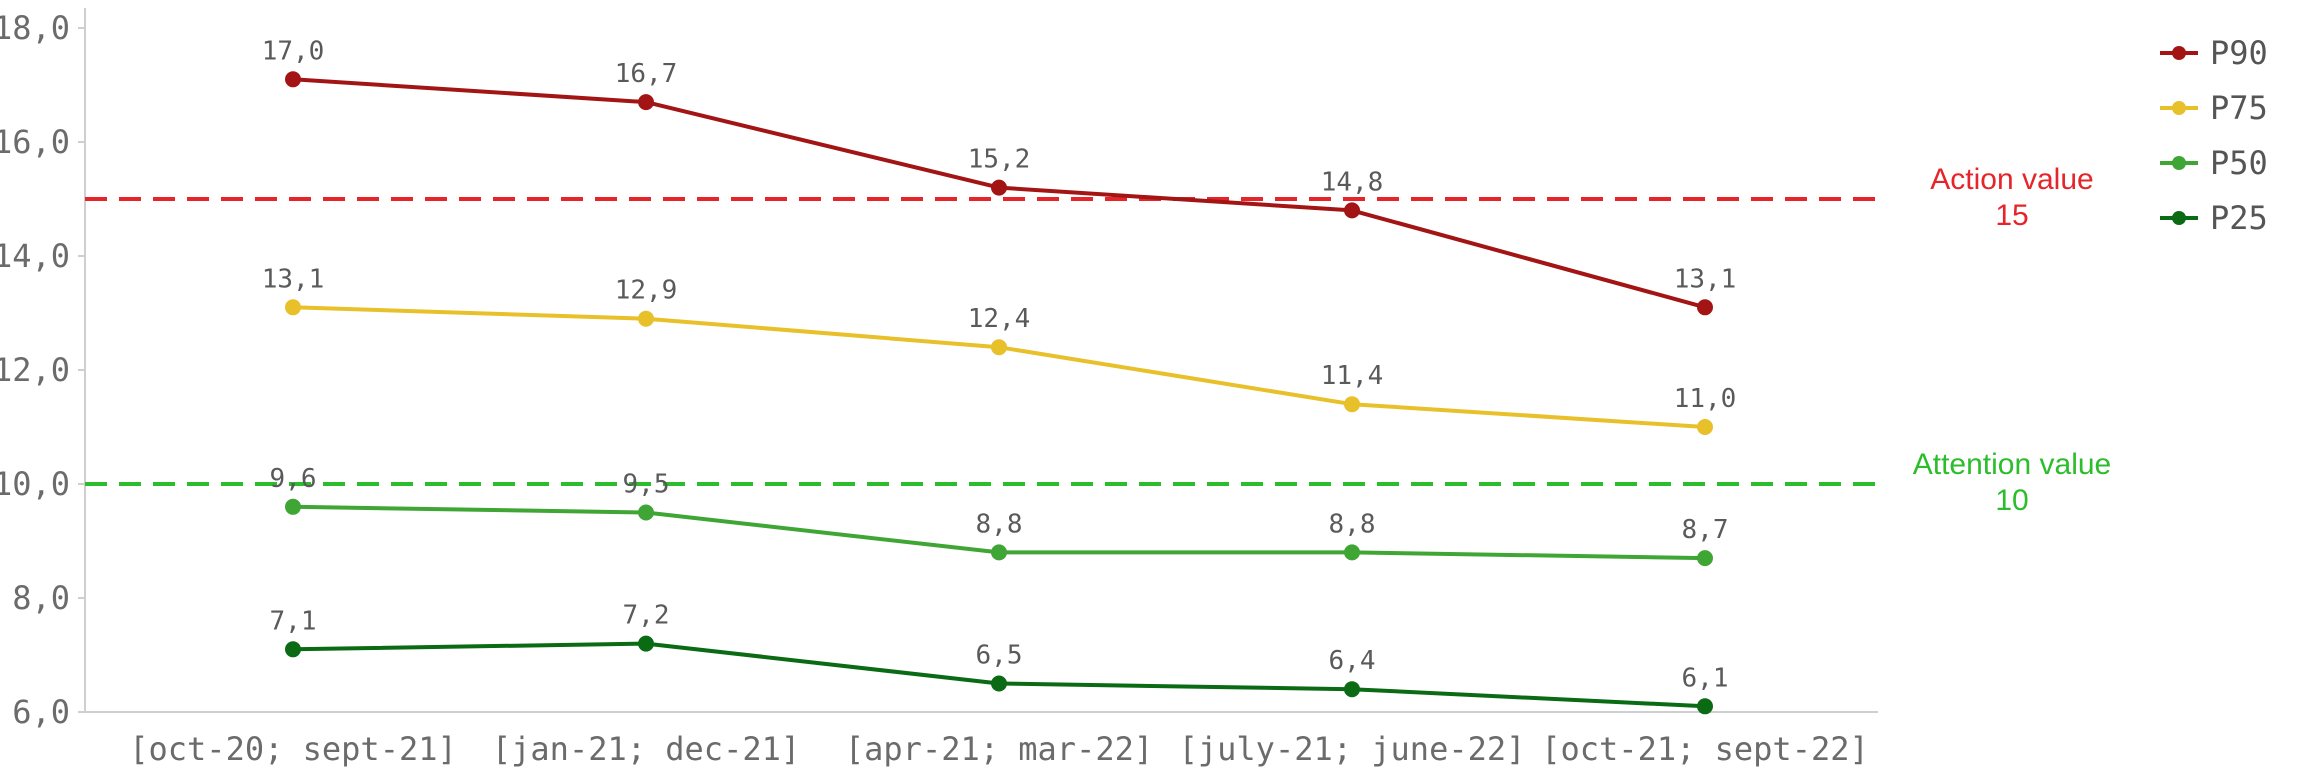 The height and width of the screenshot is (772, 2298). Describe the element at coordinates (41, 598) in the screenshot. I see `y-tick-label: 8,0` at that location.